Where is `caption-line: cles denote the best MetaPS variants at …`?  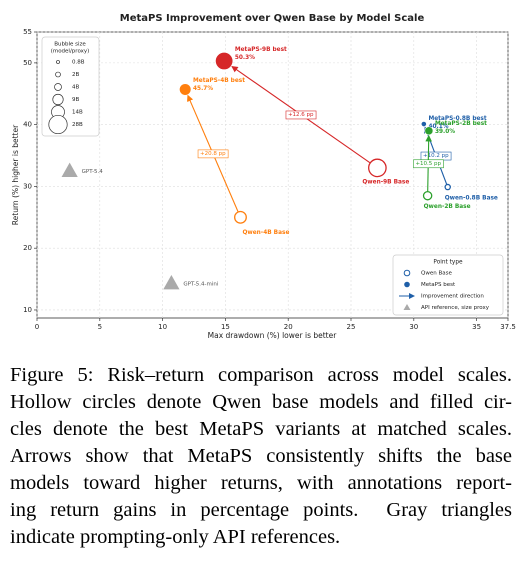
caption-line: cles denote the best MetaPS variants at … is located at coordinates (261, 429).